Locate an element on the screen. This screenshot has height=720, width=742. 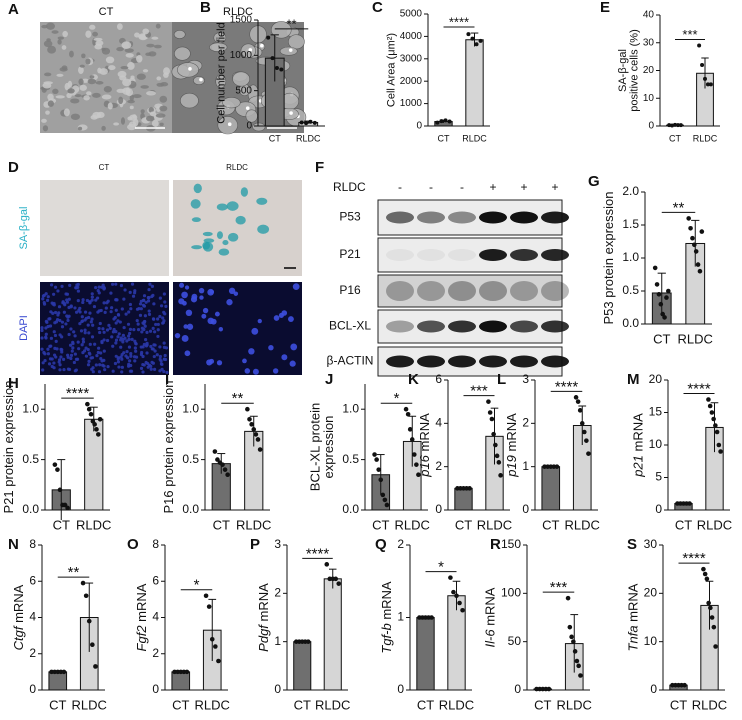
significance-label: **** is located at coordinates (694, 558).